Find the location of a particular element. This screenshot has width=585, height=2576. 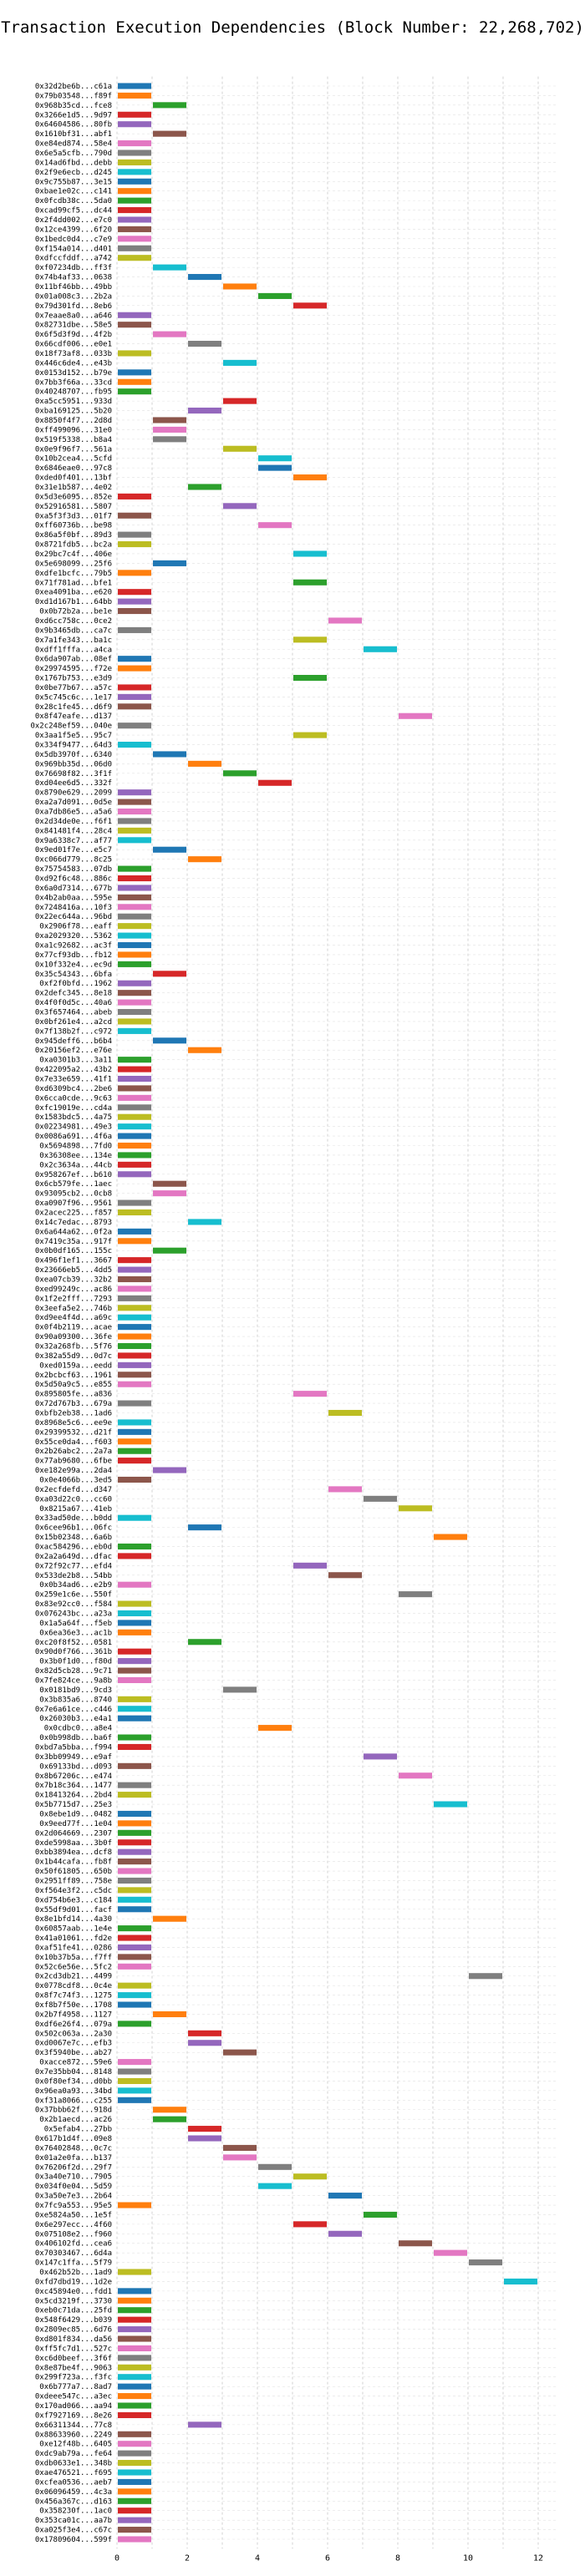

y-tick-label: 0x8b67206c...e474 is located at coordinates (73, 1776).